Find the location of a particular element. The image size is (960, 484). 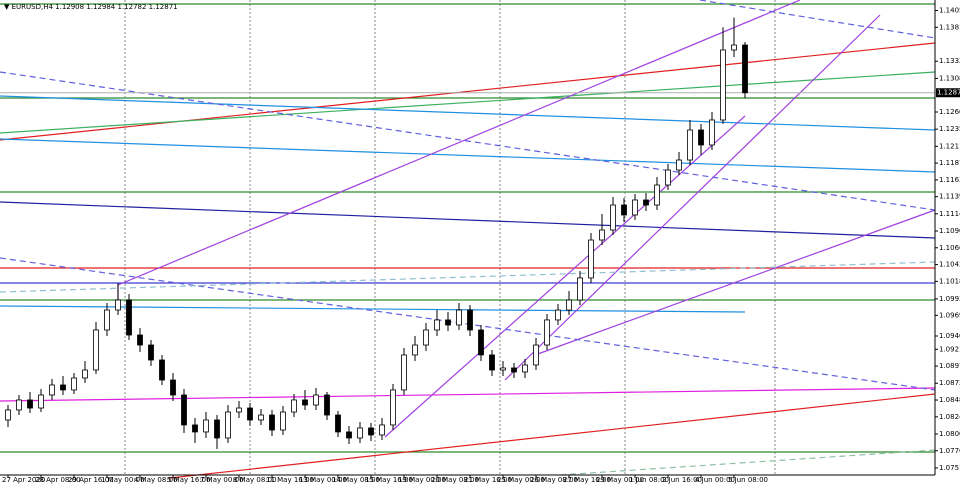

y-tick-label: 1.13325 is located at coordinates (949, 61).